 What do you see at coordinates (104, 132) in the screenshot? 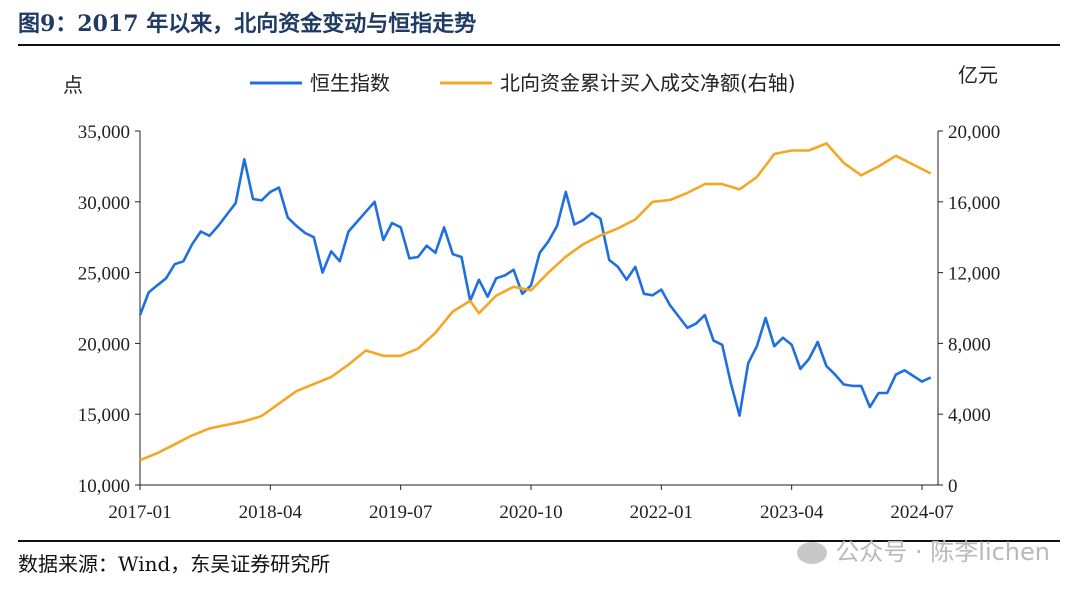
I see `left-tick-label: 35,000` at bounding box center [104, 132].